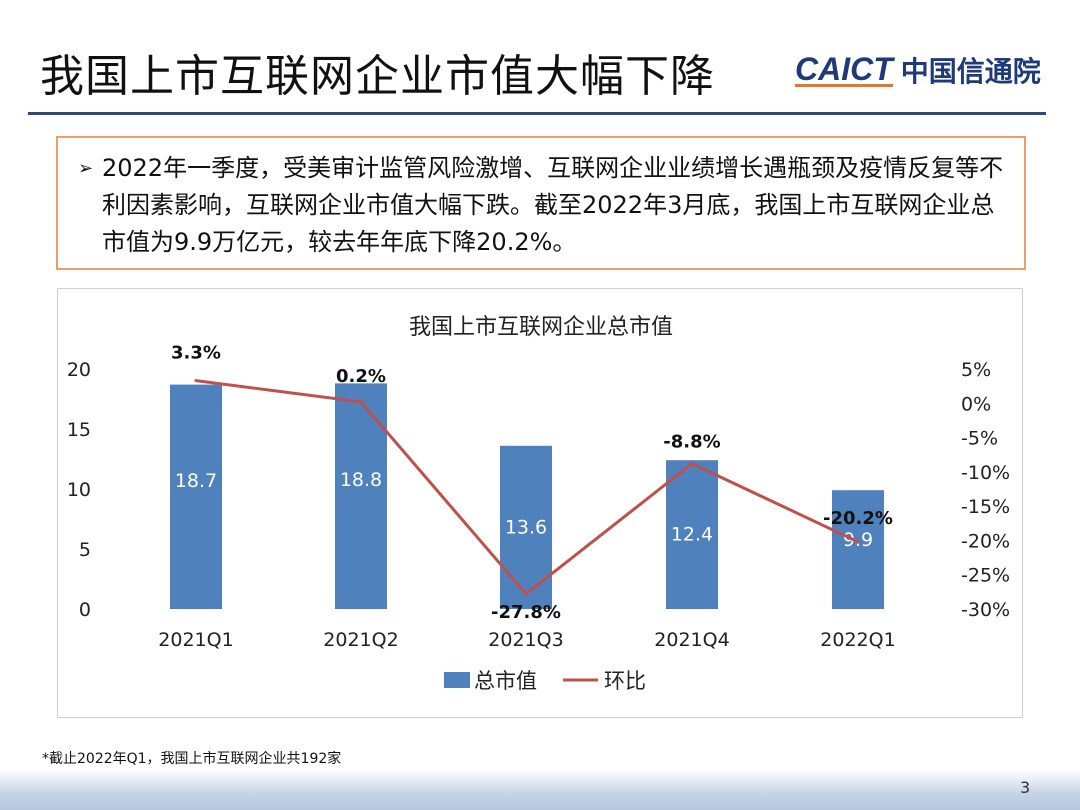  What do you see at coordinates (979, 439) in the screenshot?
I see `right-axis-tick: -5%` at bounding box center [979, 439].